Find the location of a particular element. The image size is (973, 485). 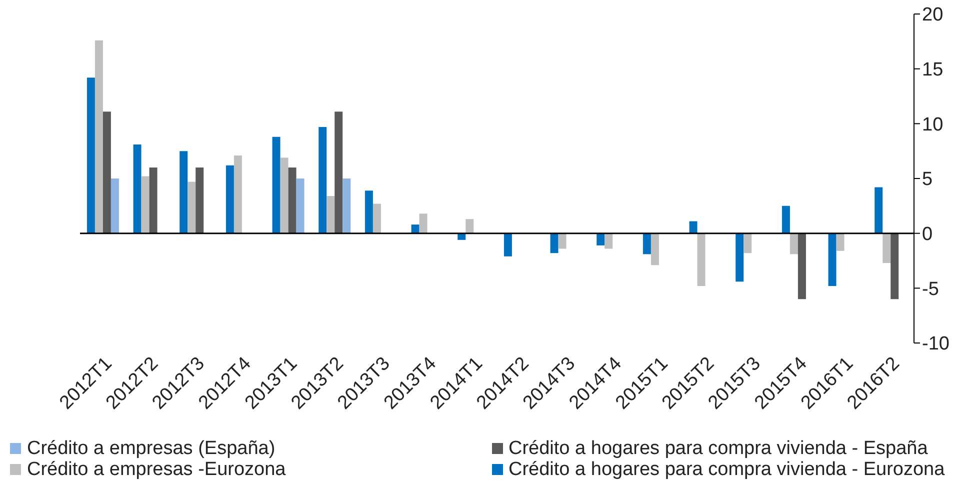

legend-label: Crédito a hogares para compra vivienda - Eurozona is located at coordinates (726, 469).